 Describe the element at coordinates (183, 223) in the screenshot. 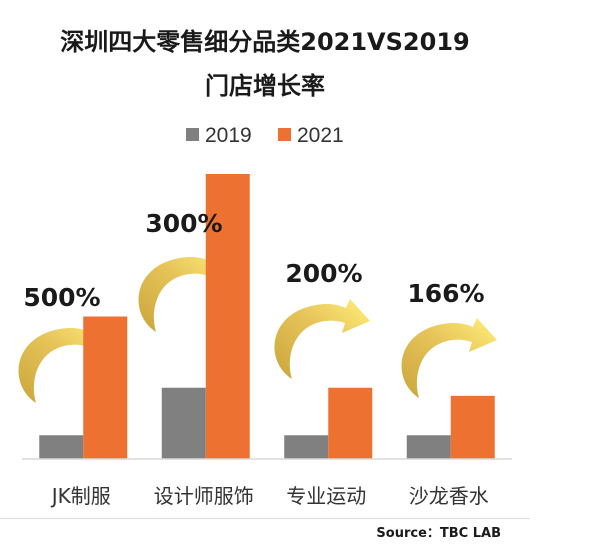

I see `growth-label: 300%` at that location.